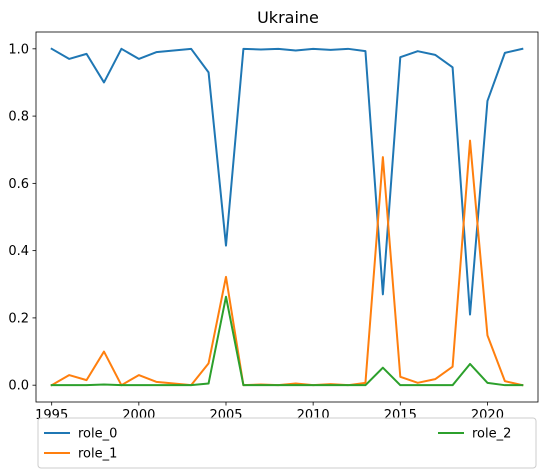 The image size is (547, 474). What do you see at coordinates (18, 318) in the screenshot?
I see `y-tick-label: 0.2` at bounding box center [18, 318].